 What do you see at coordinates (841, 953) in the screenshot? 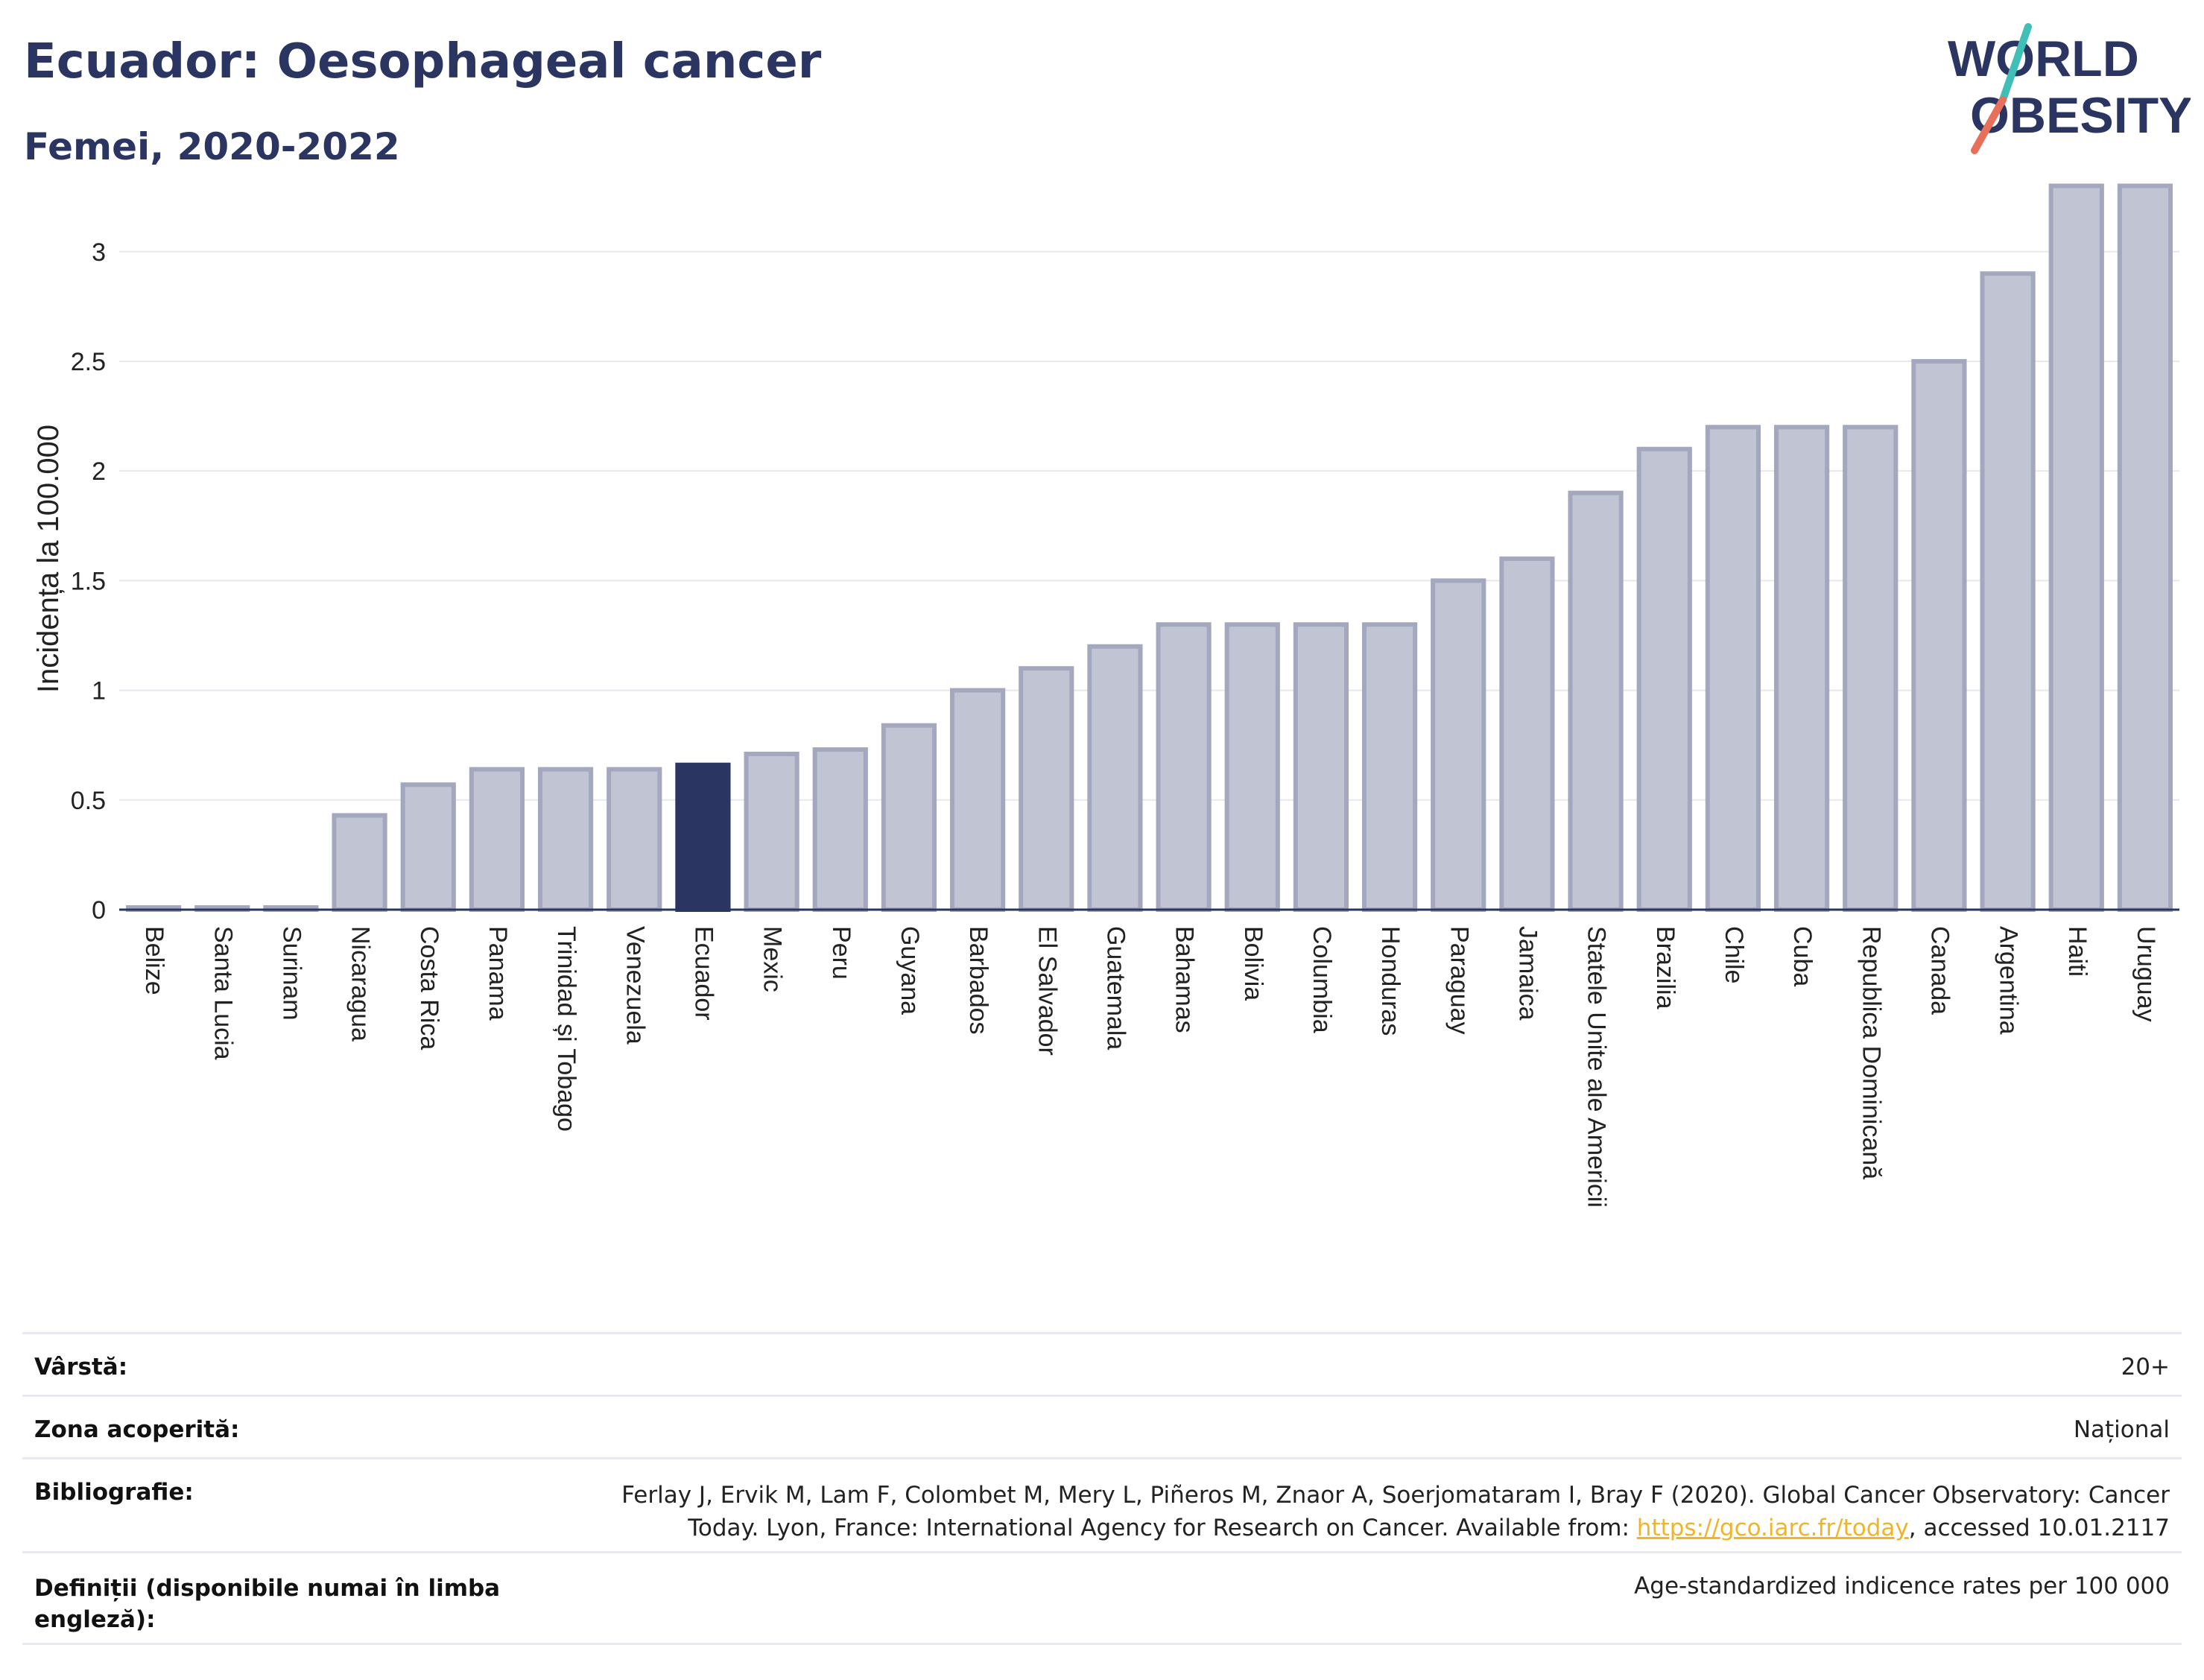
I see `x-tick-label: Peru` at bounding box center [841, 953].